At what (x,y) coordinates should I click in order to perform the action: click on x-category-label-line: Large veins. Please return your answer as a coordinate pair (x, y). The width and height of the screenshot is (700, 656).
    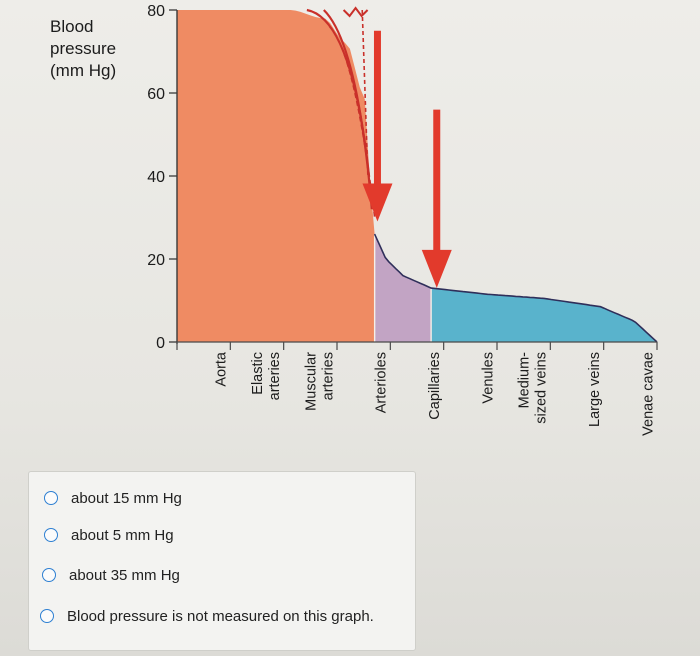
    Looking at the image, I should click on (595, 389).